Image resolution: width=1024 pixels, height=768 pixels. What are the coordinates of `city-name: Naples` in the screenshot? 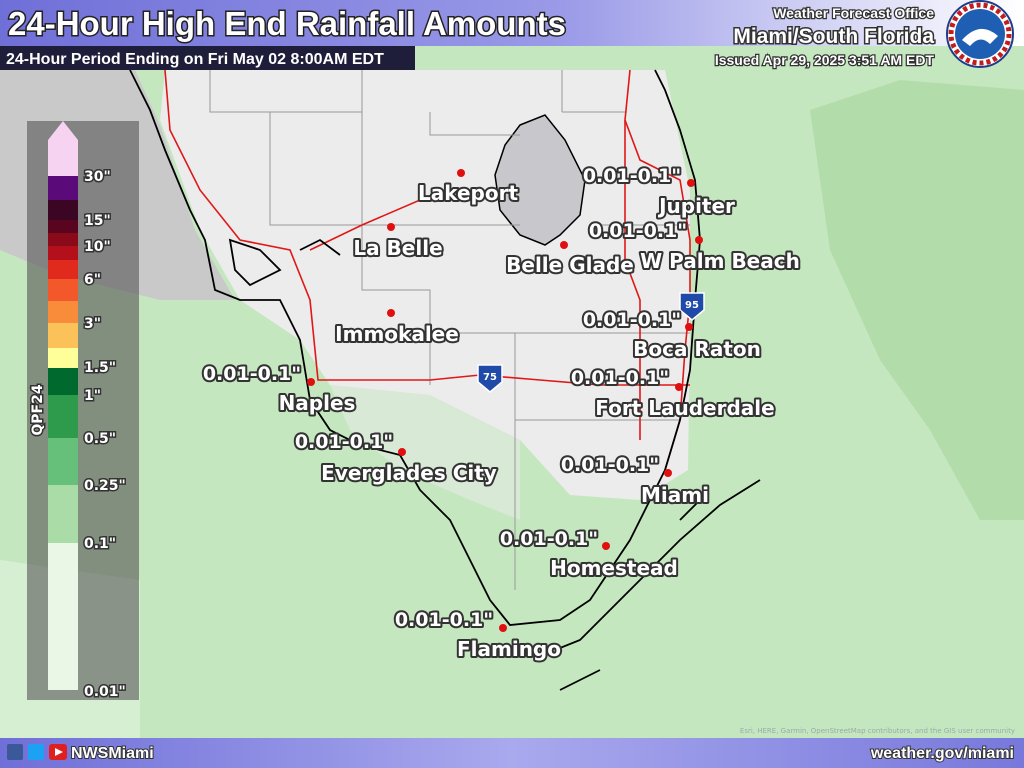 It's located at (317, 403).